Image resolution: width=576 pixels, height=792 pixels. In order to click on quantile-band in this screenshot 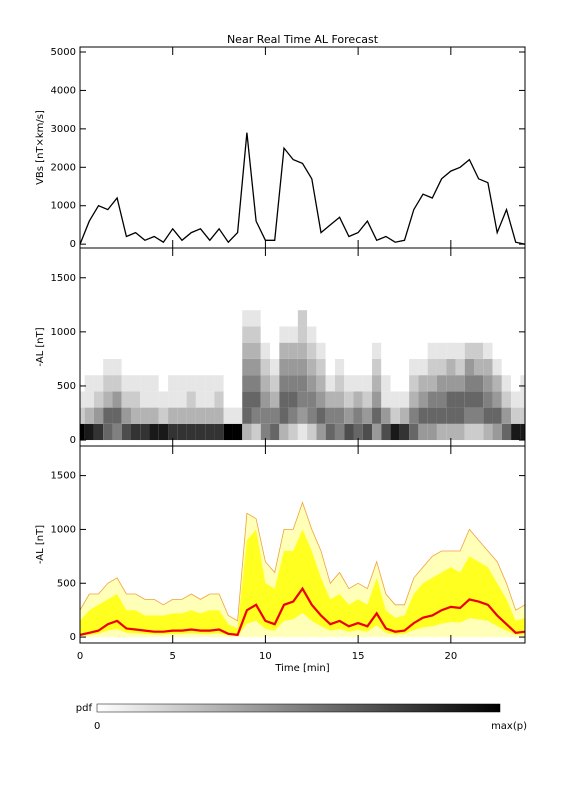, I will do `click(302, 582)`.